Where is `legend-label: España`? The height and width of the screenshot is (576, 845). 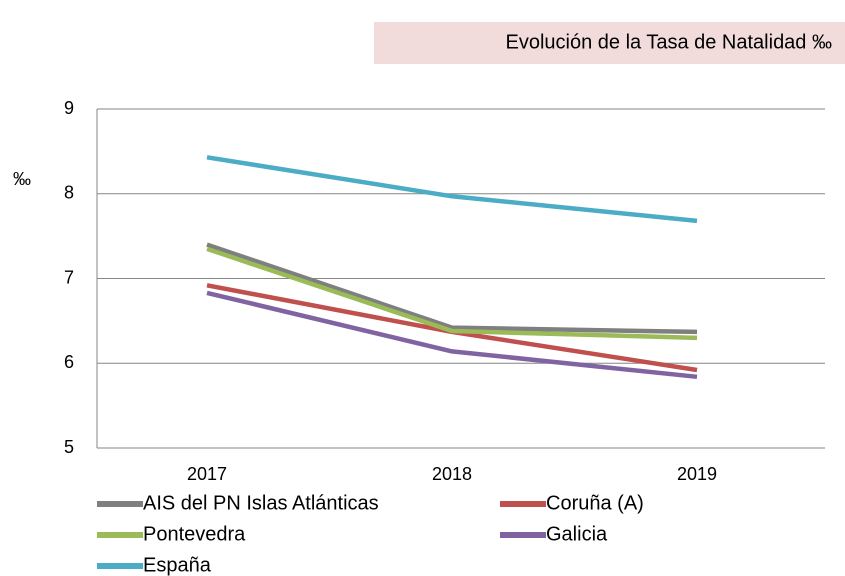
legend-label: España is located at coordinates (177, 565).